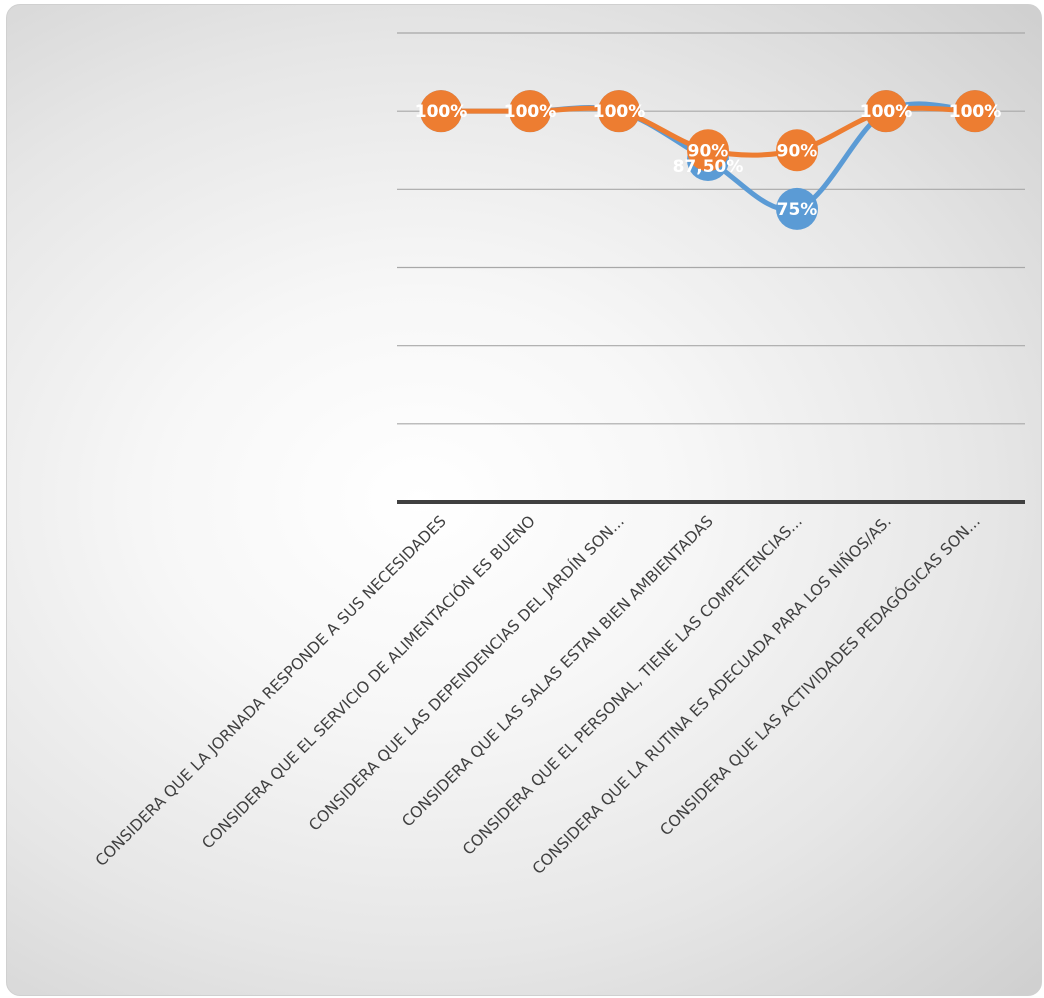 The image size is (1044, 998). I want to click on data-label: 75%, so click(797, 210).